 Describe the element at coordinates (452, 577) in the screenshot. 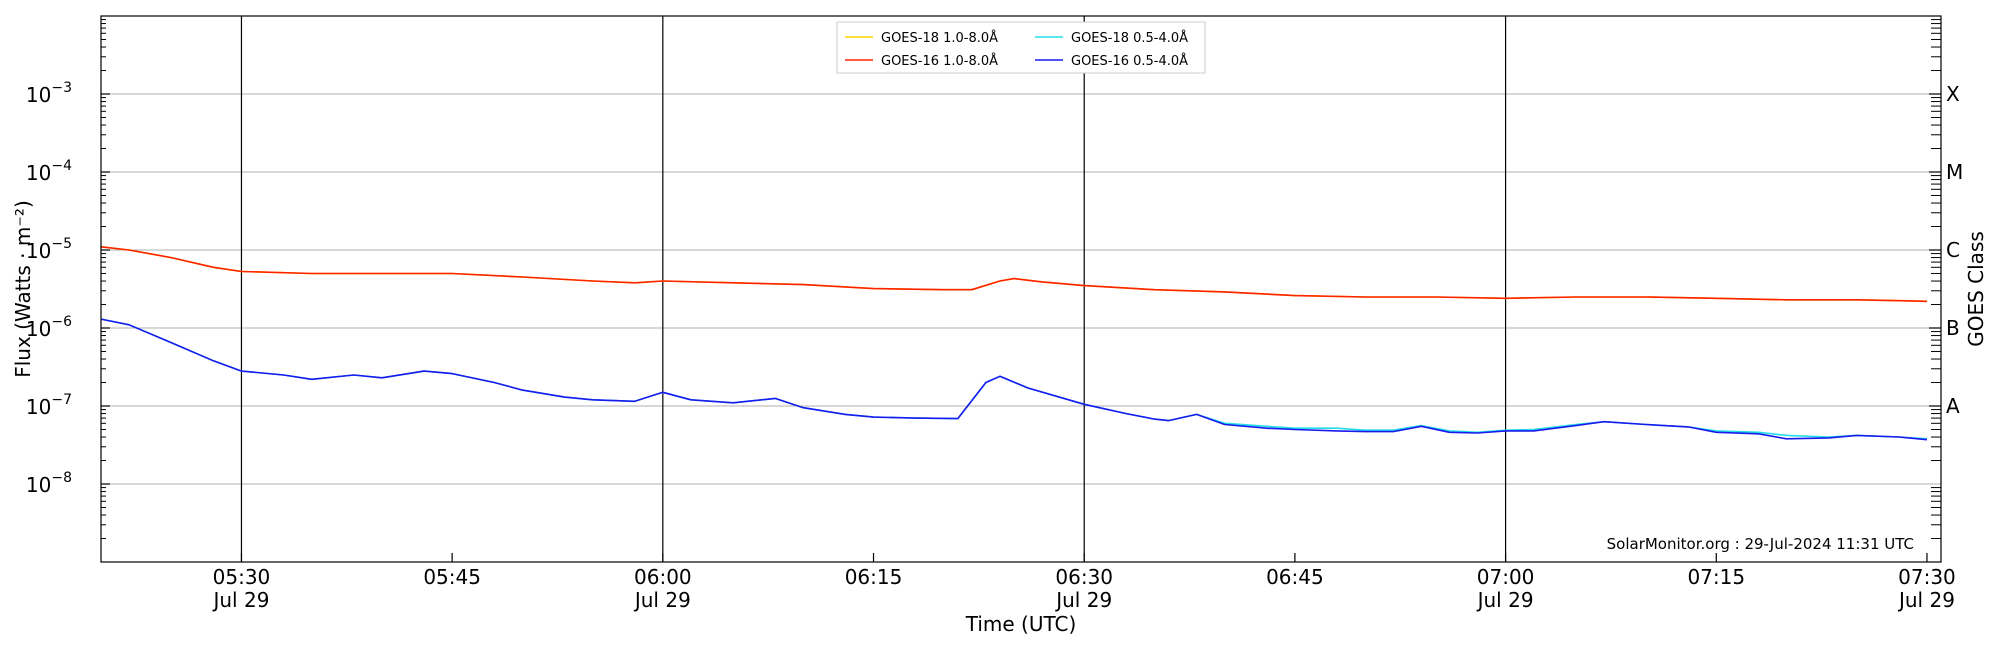

I see `x-tick-label: 05:45` at that location.